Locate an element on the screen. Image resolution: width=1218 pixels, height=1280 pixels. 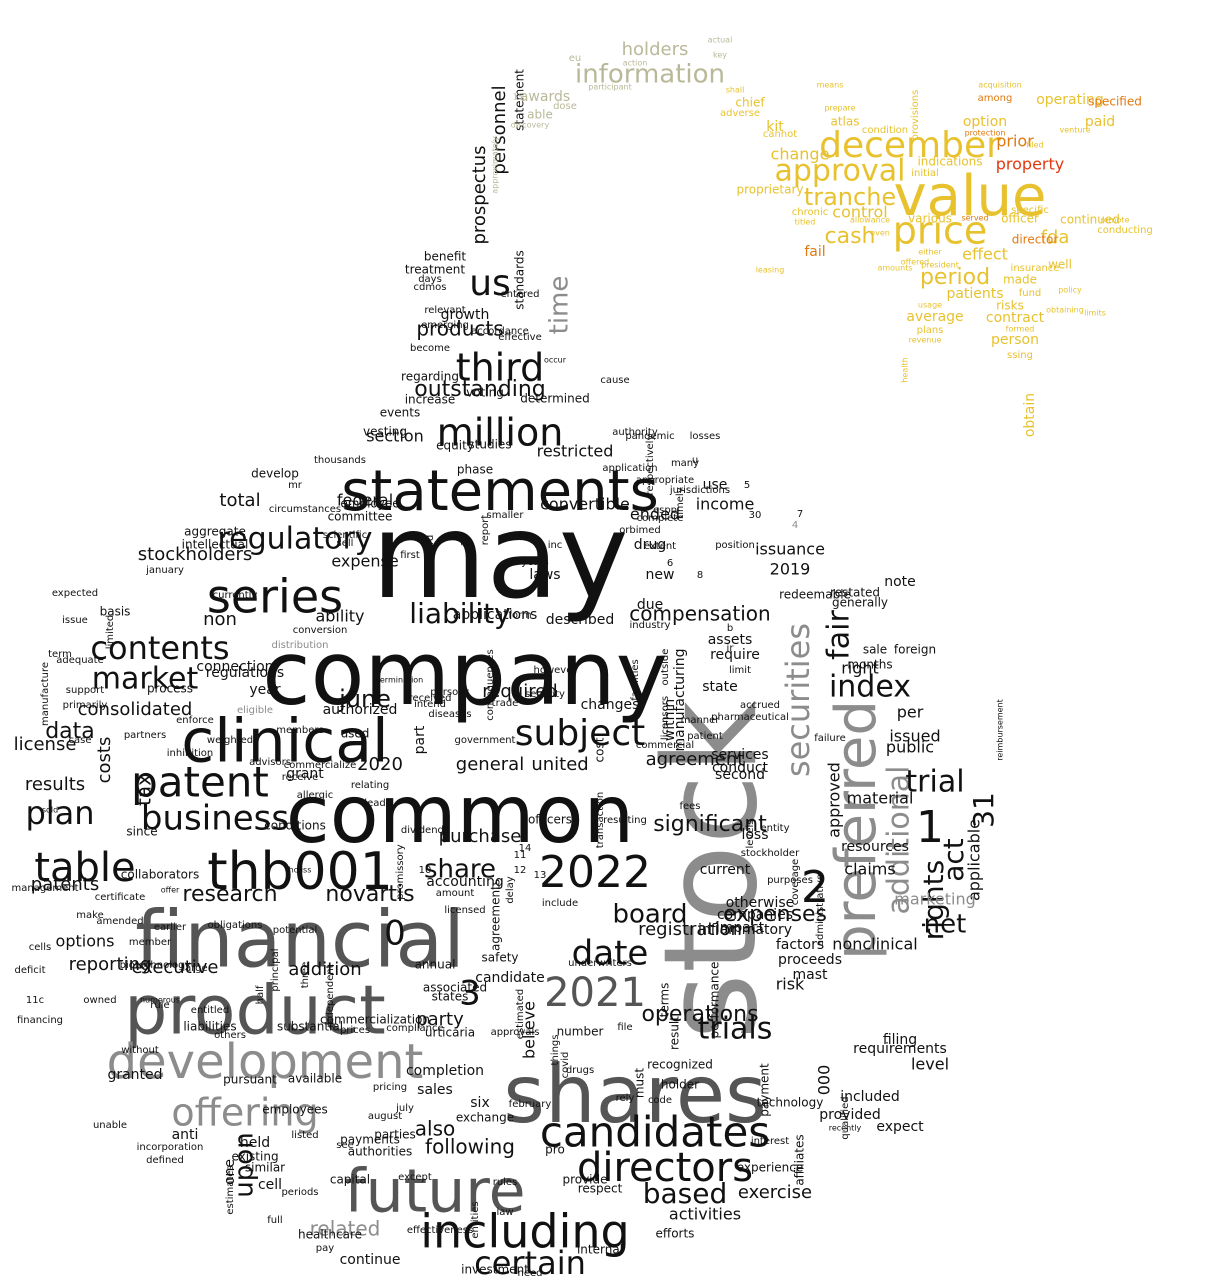
word-bomb-outstanding: outstanding is located at coordinates (480, 389).